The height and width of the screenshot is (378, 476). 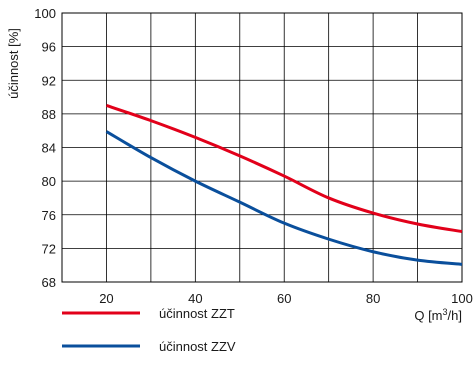 I want to click on x-axis-label-suffix: /h], so click(x=455, y=315).